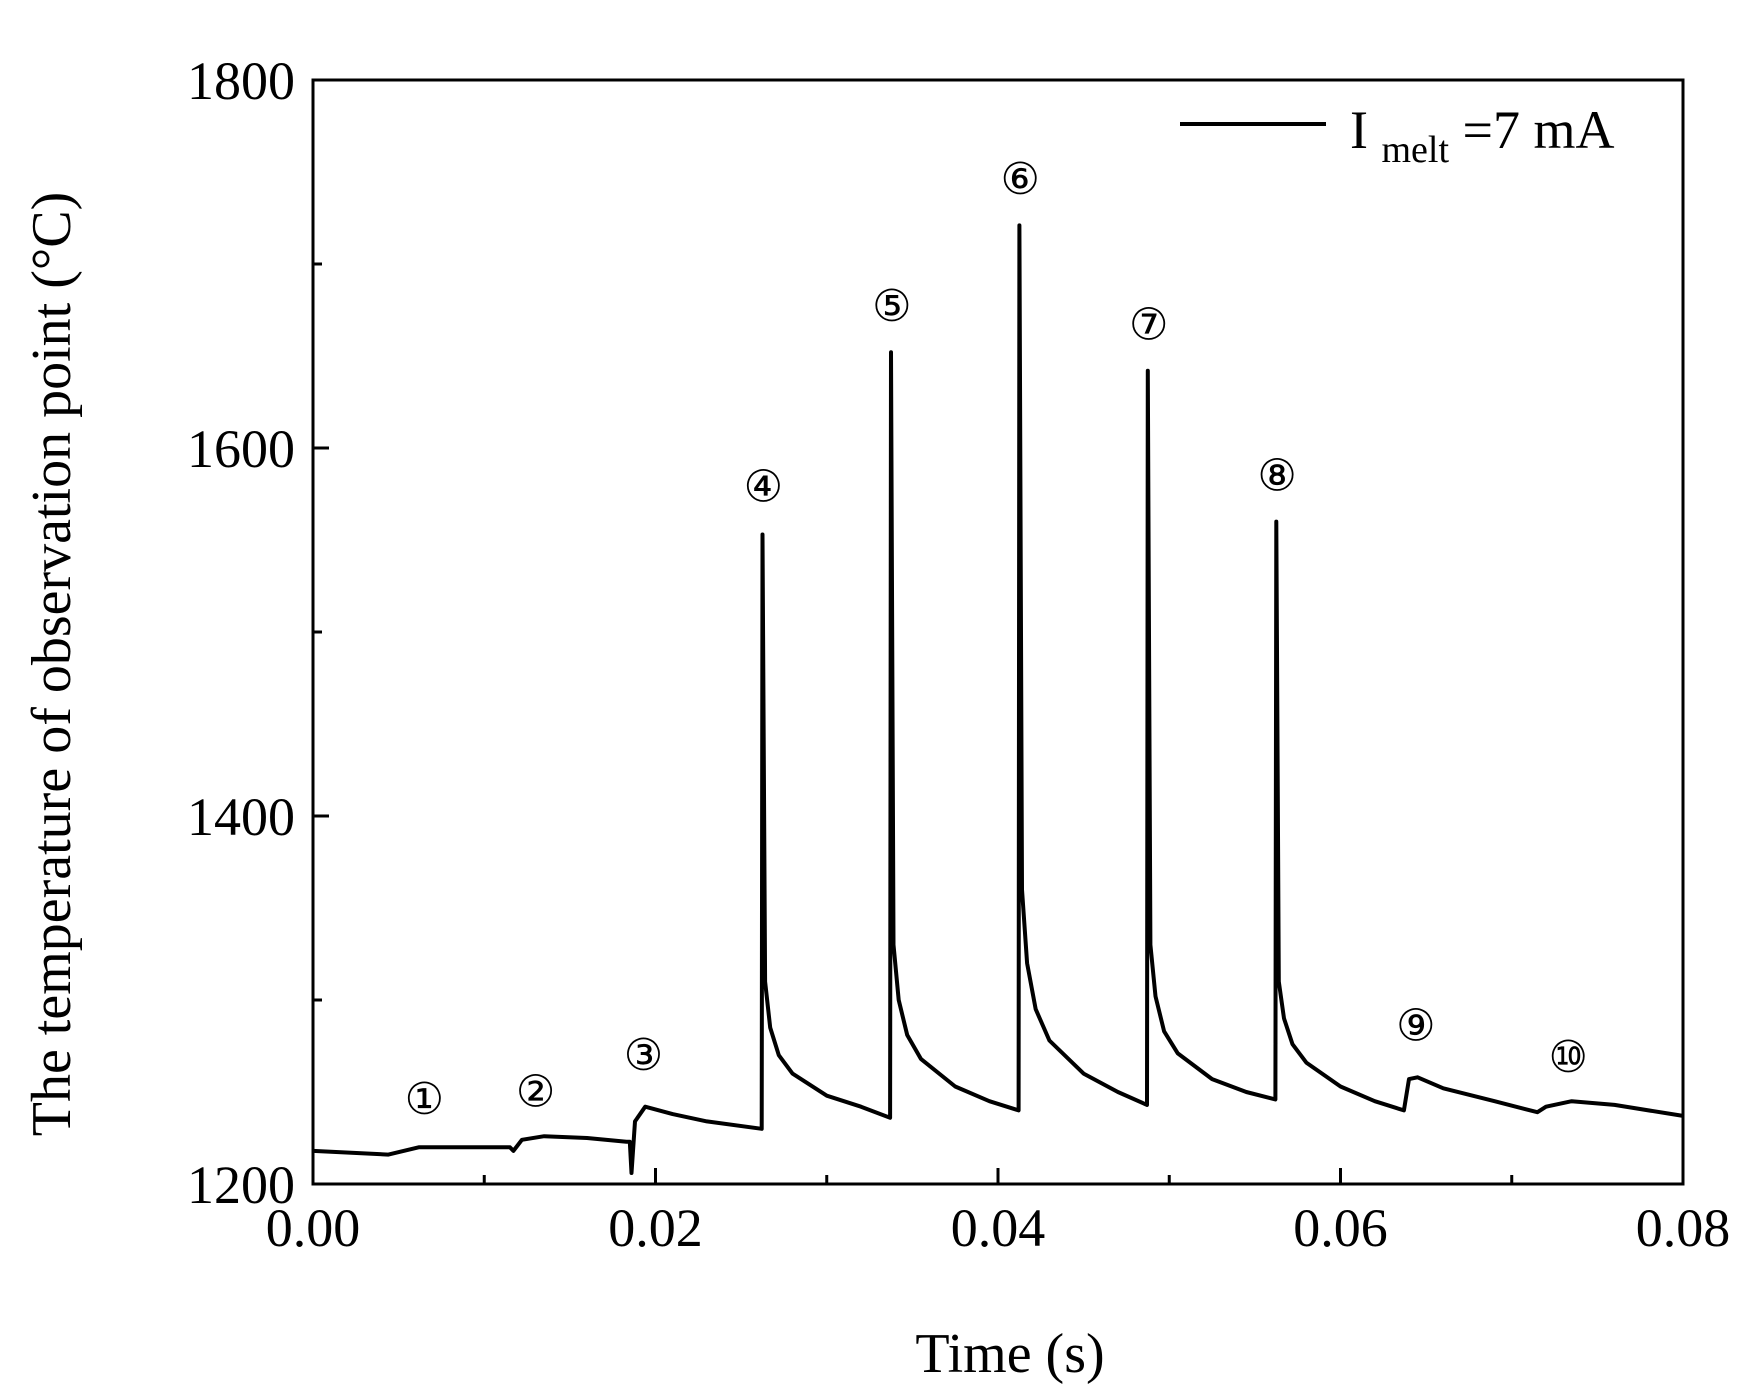 Image resolution: width=1753 pixels, height=1393 pixels. I want to click on legend-label: I melt =7 mA, so click(1482, 137).